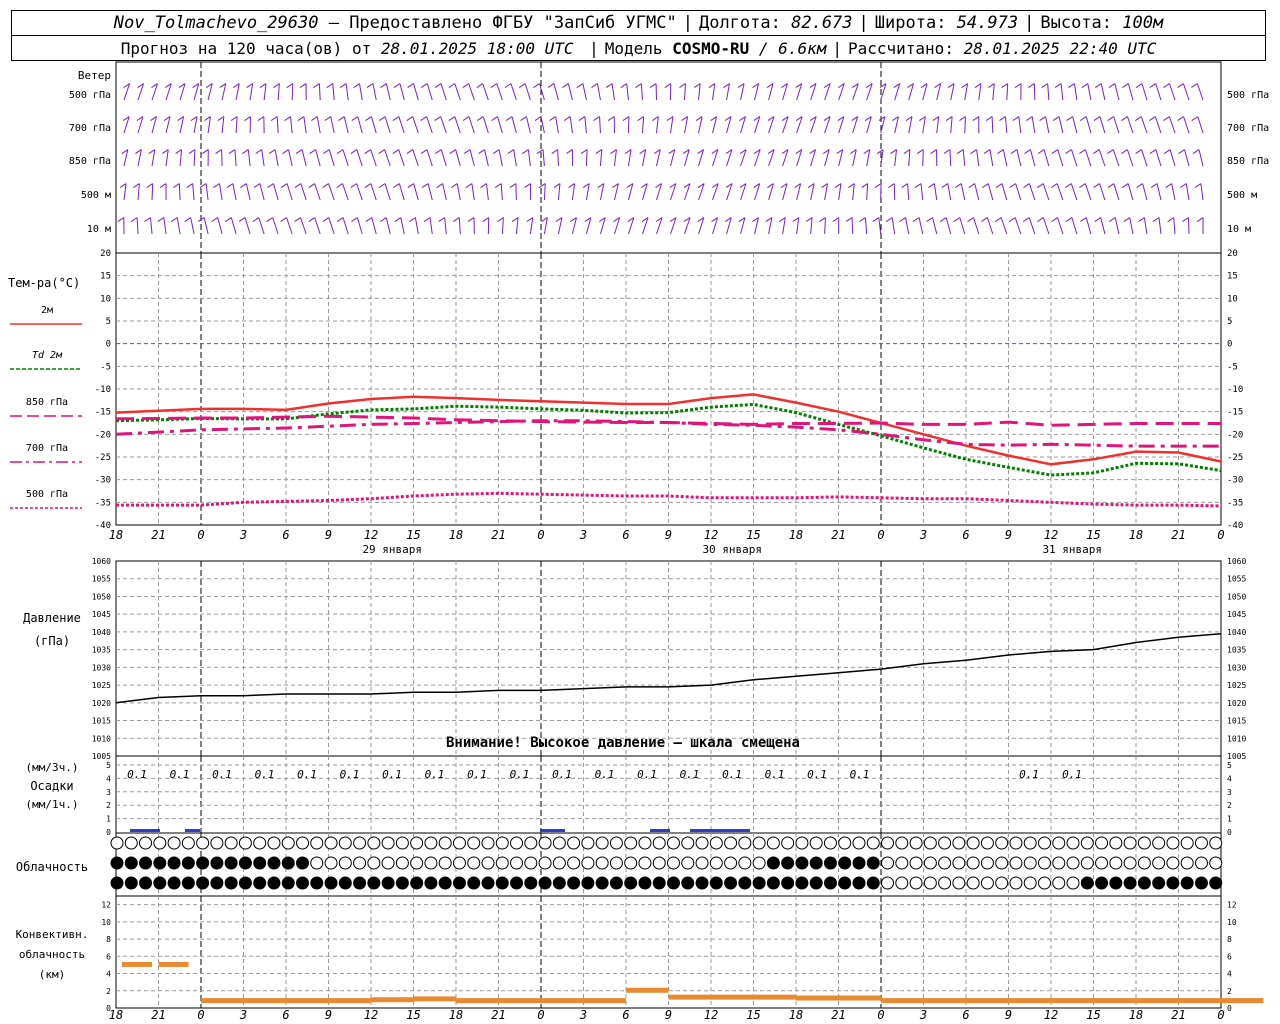 This screenshot has width=1280, height=1024. Describe the element at coordinates (108, 819) in the screenshot. I see `precip-ytick: 1` at that location.